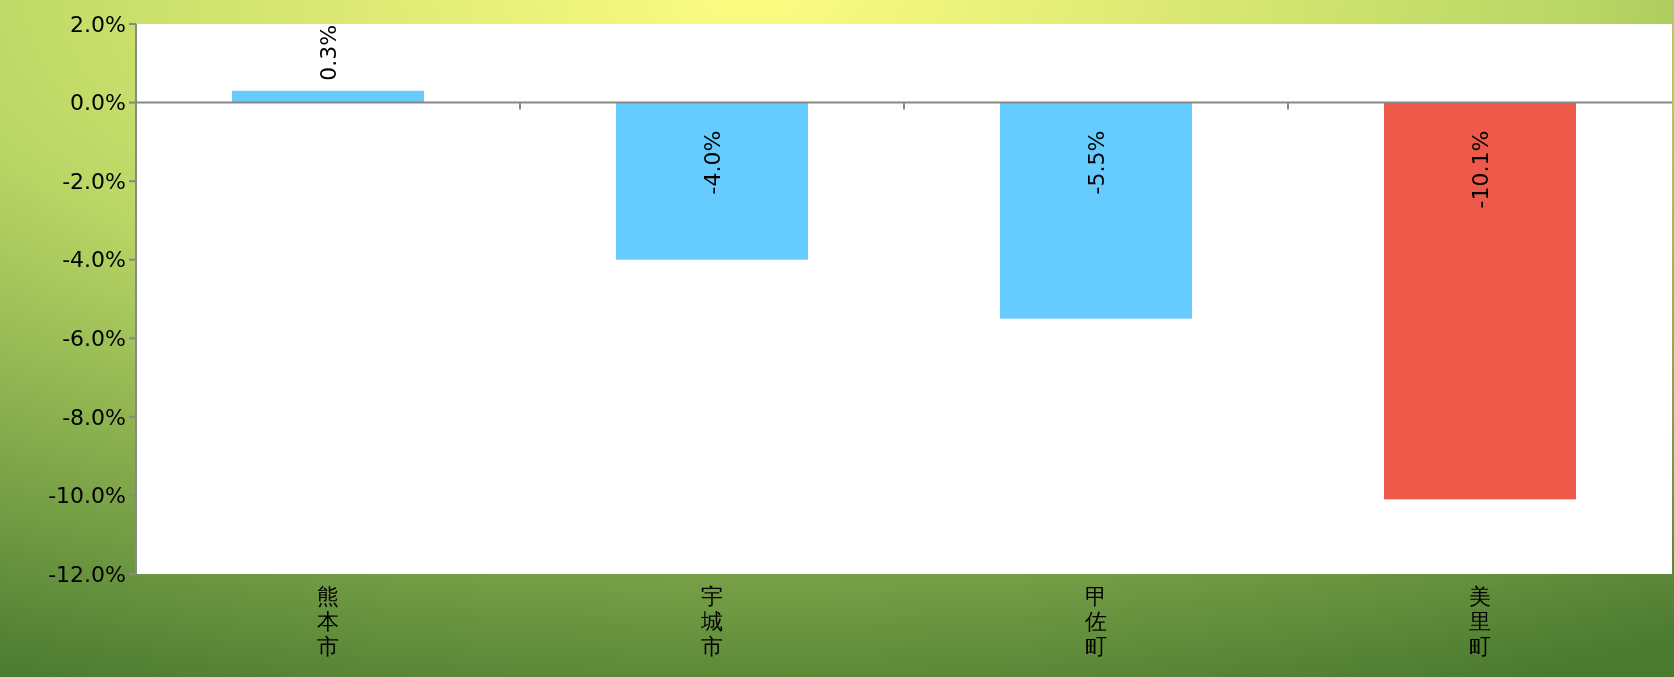  What do you see at coordinates (94, 260) in the screenshot?
I see `y-tick-label: -4.0%` at bounding box center [94, 260].